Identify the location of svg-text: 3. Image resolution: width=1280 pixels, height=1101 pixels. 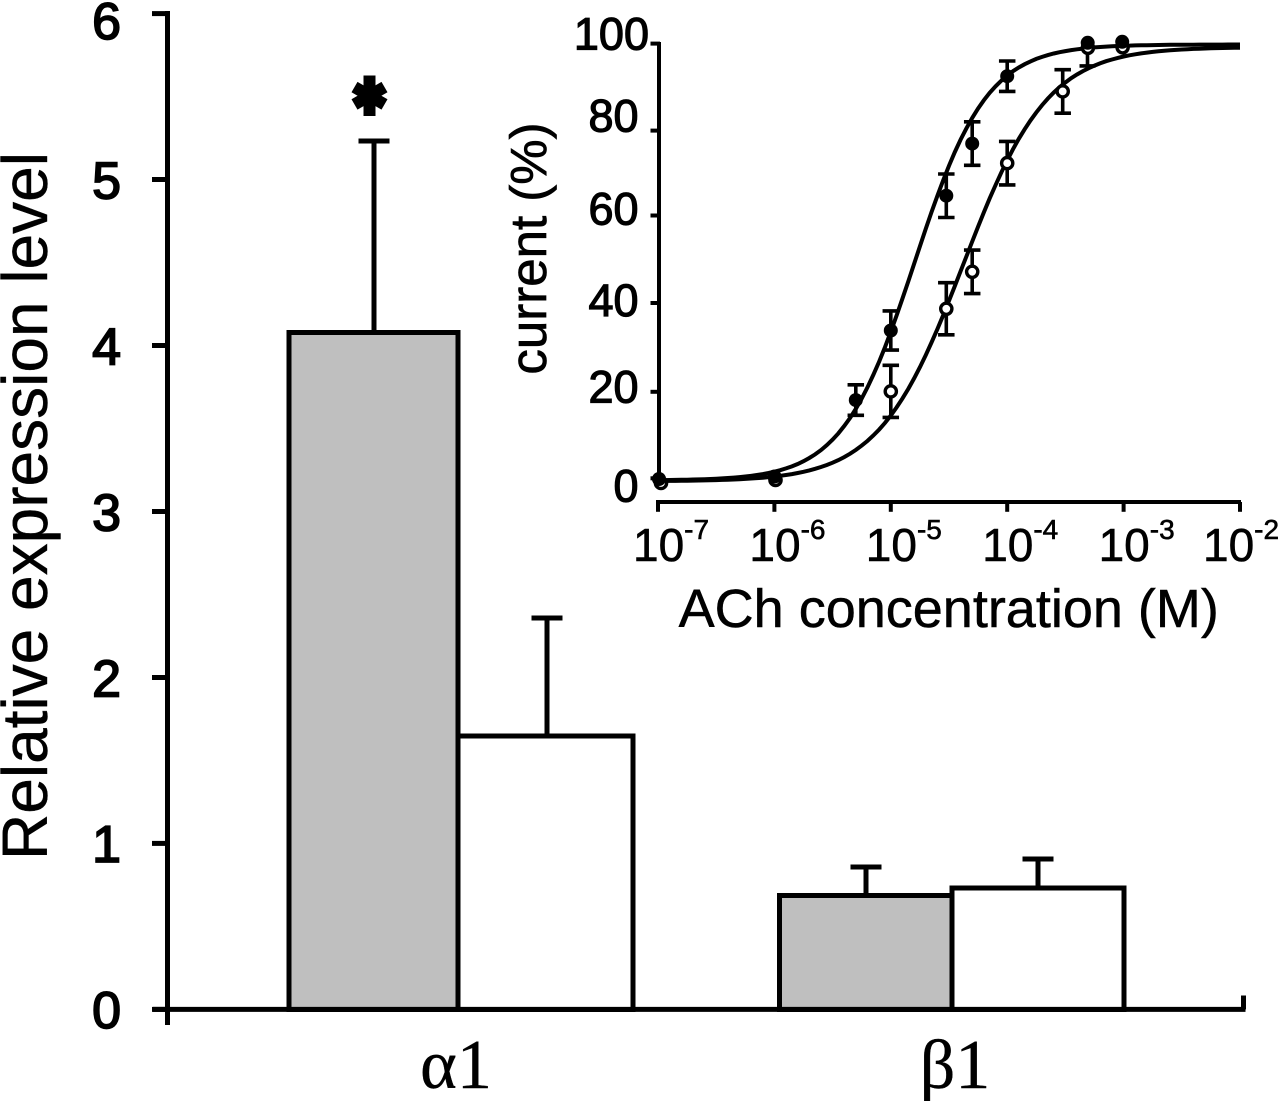
(106, 513).